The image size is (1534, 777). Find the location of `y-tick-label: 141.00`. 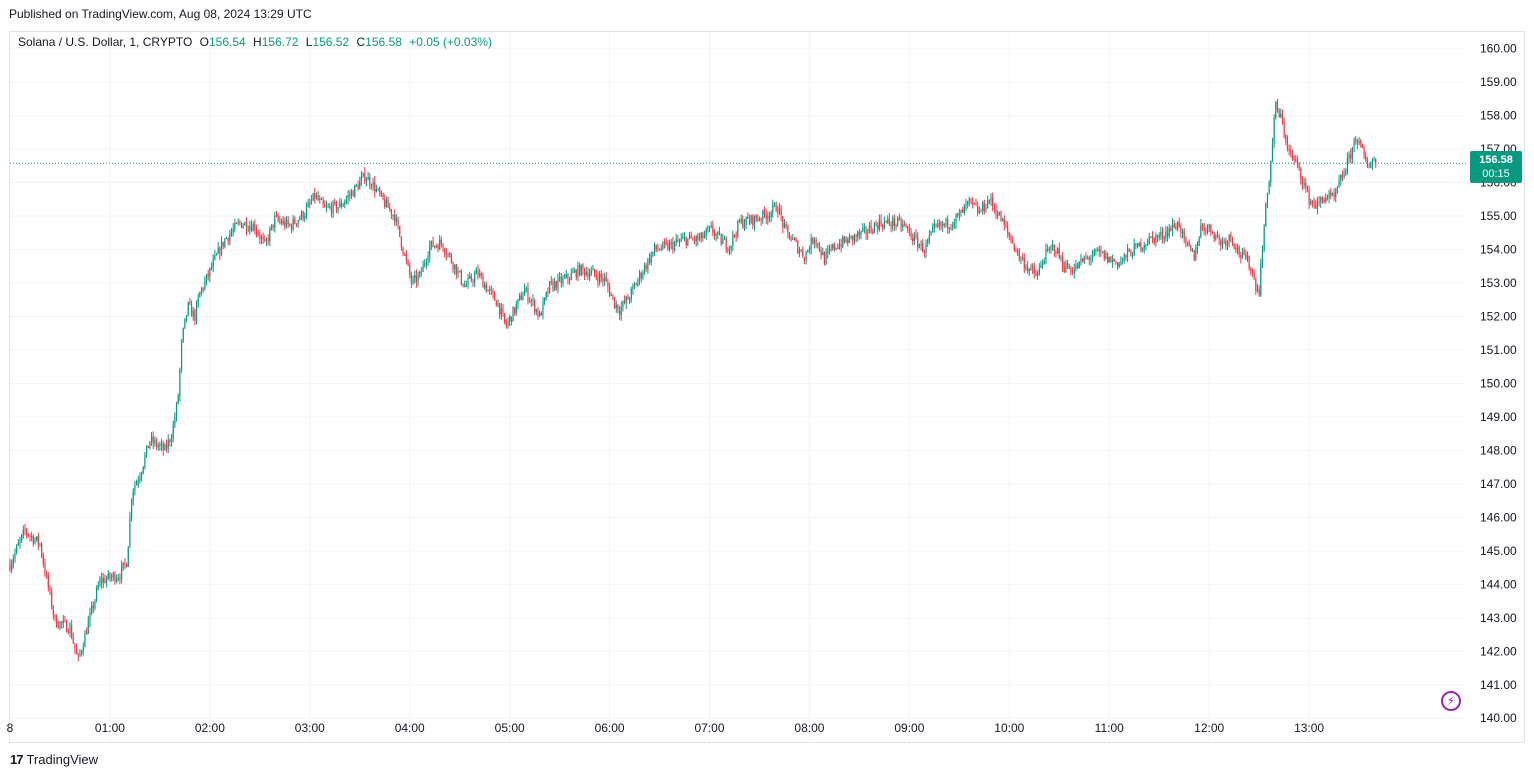

y-tick-label: 141.00 is located at coordinates (1498, 685).